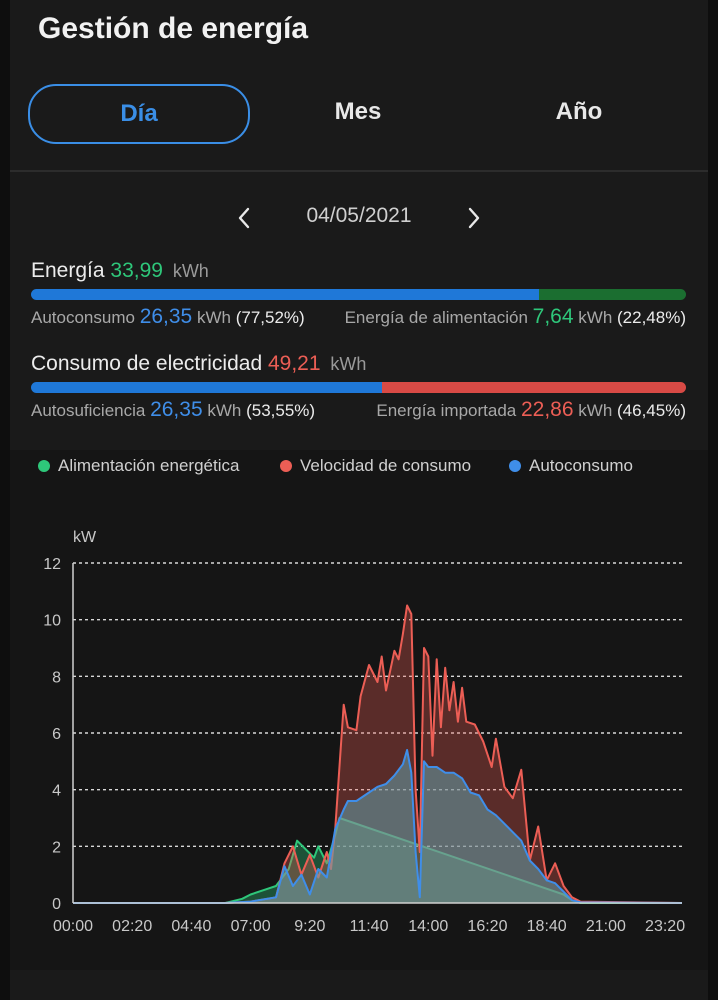  What do you see at coordinates (206, 387) in the screenshot?
I see `self-sufficiency-segment` at bounding box center [206, 387].